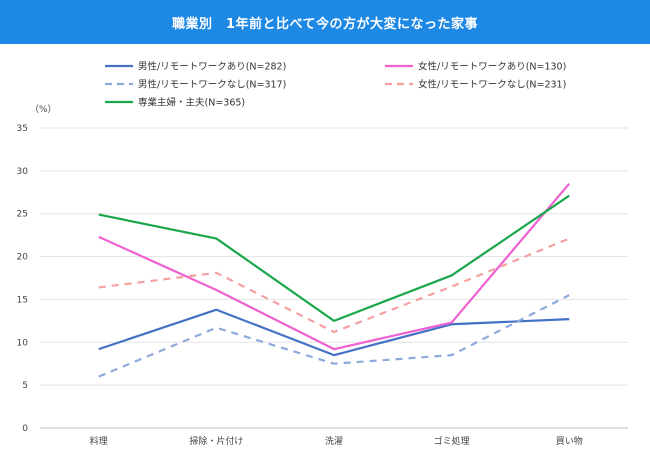 The width and height of the screenshot is (650, 467). What do you see at coordinates (569, 441) in the screenshot?
I see `x-tick-label: 買い物` at bounding box center [569, 441].